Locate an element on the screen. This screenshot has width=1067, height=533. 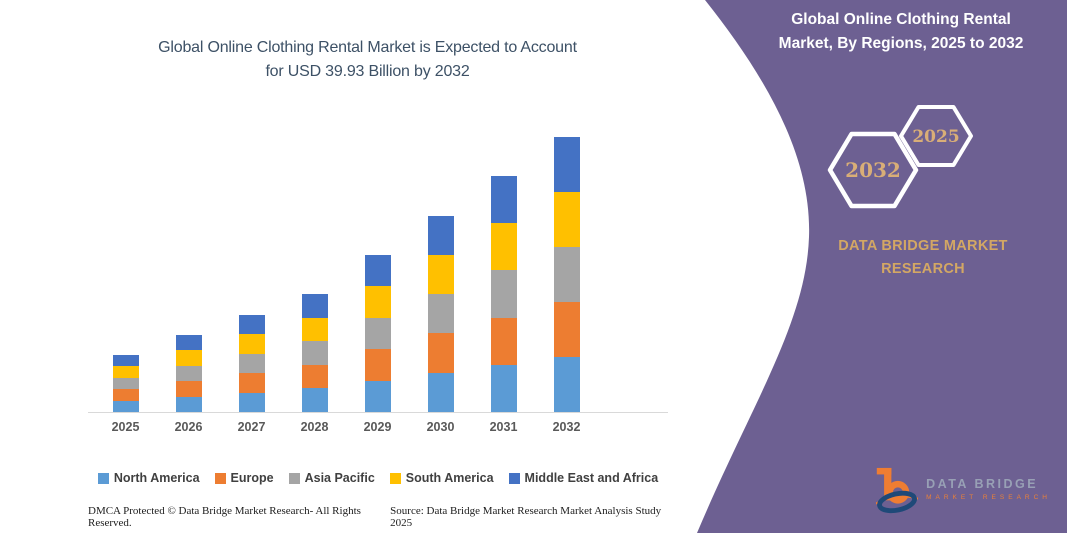
stacked-bar-2031 is located at coordinates (503, 294).